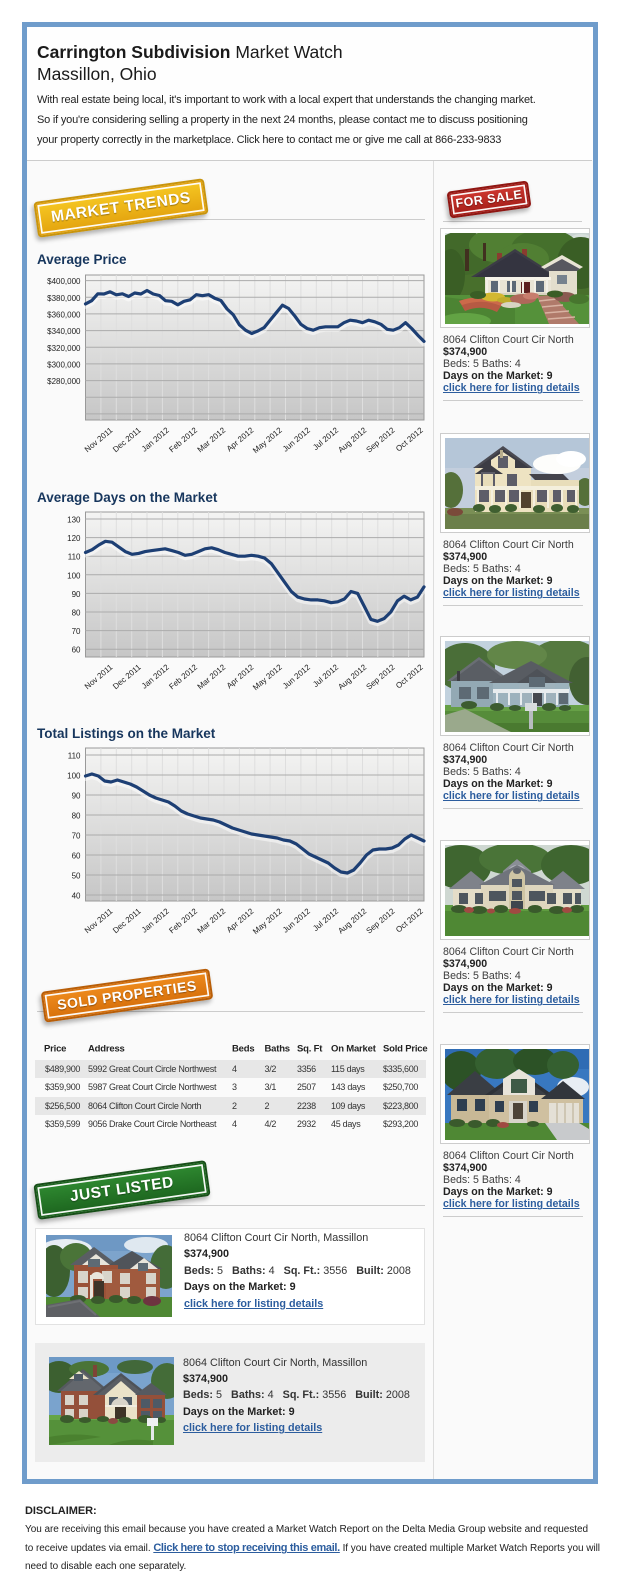 Image resolution: width=620 pixels, height=1583 pixels. Describe the element at coordinates (74, 538) in the screenshot. I see `svg-text: 120` at that location.